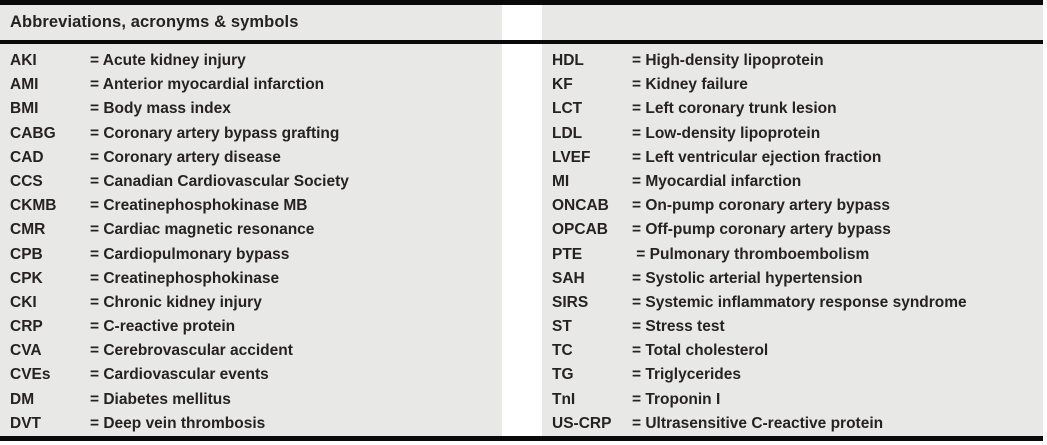 The image size is (1047, 445). What do you see at coordinates (154, 22) in the screenshot?
I see `table-title: Abbreviations, acronyms & symbols` at bounding box center [154, 22].